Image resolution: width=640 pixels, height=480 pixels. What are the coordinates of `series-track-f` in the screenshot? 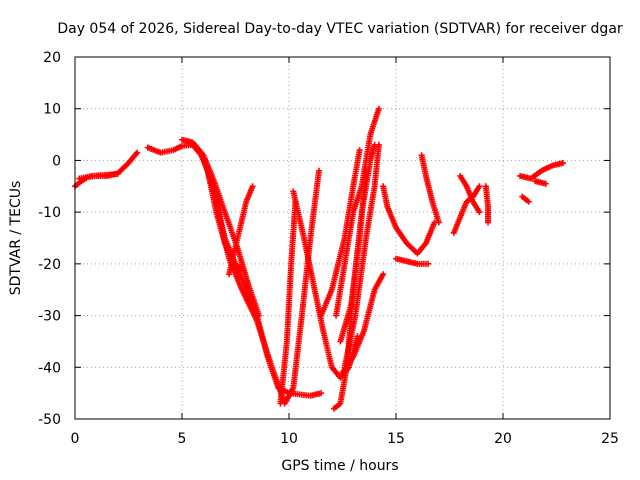 It's located at (231, 235).